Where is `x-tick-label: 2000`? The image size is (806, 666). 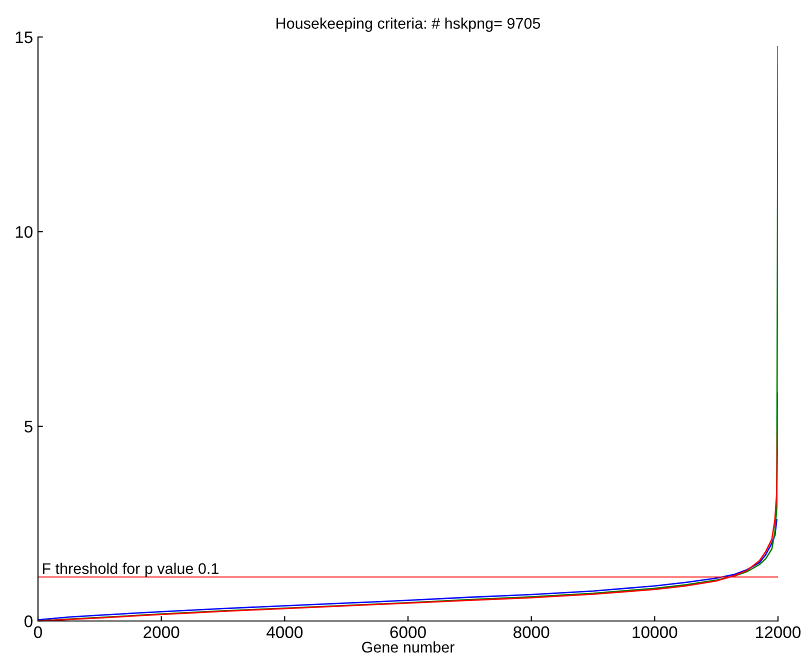 x-tick-label: 2000 is located at coordinates (162, 632).